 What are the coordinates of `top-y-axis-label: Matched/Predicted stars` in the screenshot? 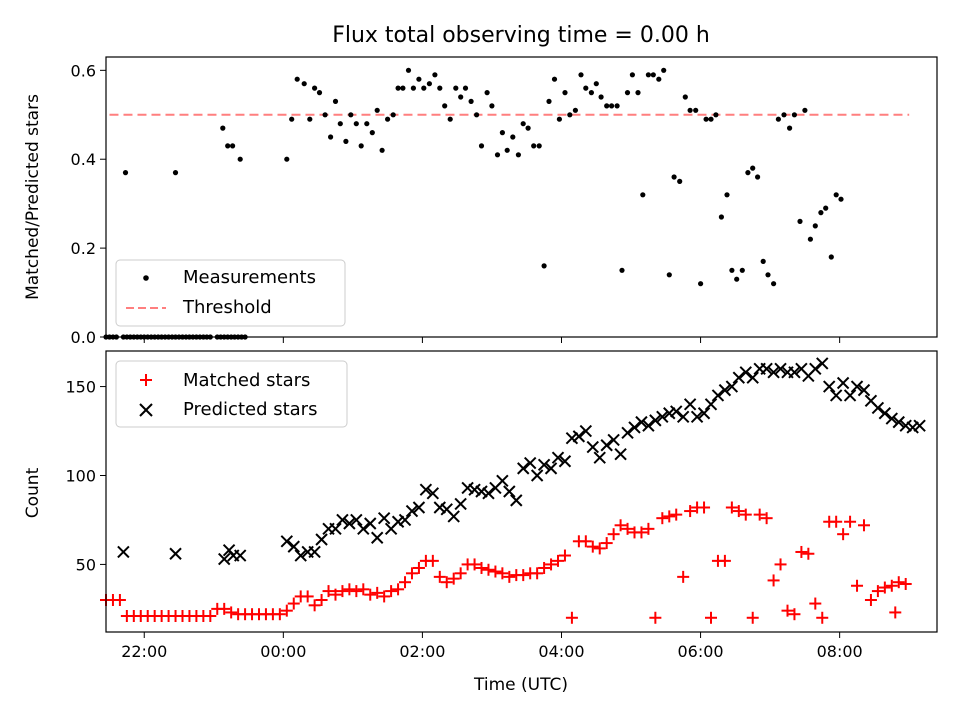 It's located at (33, 197).